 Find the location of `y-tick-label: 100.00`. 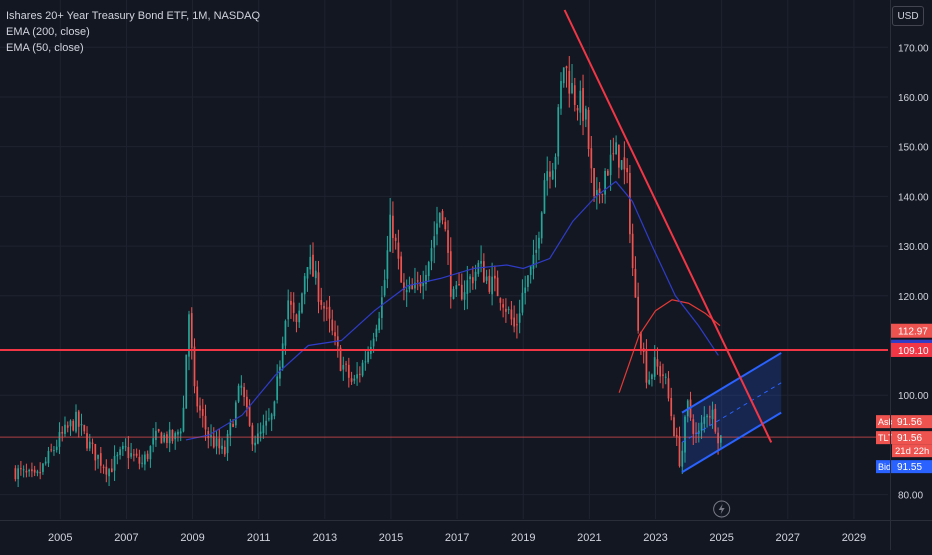

y-tick-label: 100.00 is located at coordinates (913, 396).